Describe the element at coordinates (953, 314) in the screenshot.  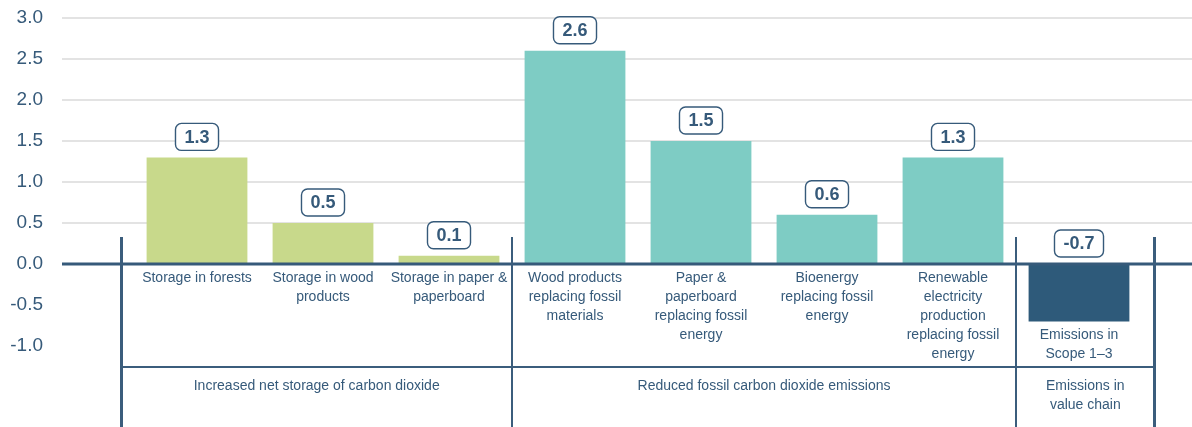
I see `x-tick-label: Renewable electricity production replacing fossil energy` at that location.